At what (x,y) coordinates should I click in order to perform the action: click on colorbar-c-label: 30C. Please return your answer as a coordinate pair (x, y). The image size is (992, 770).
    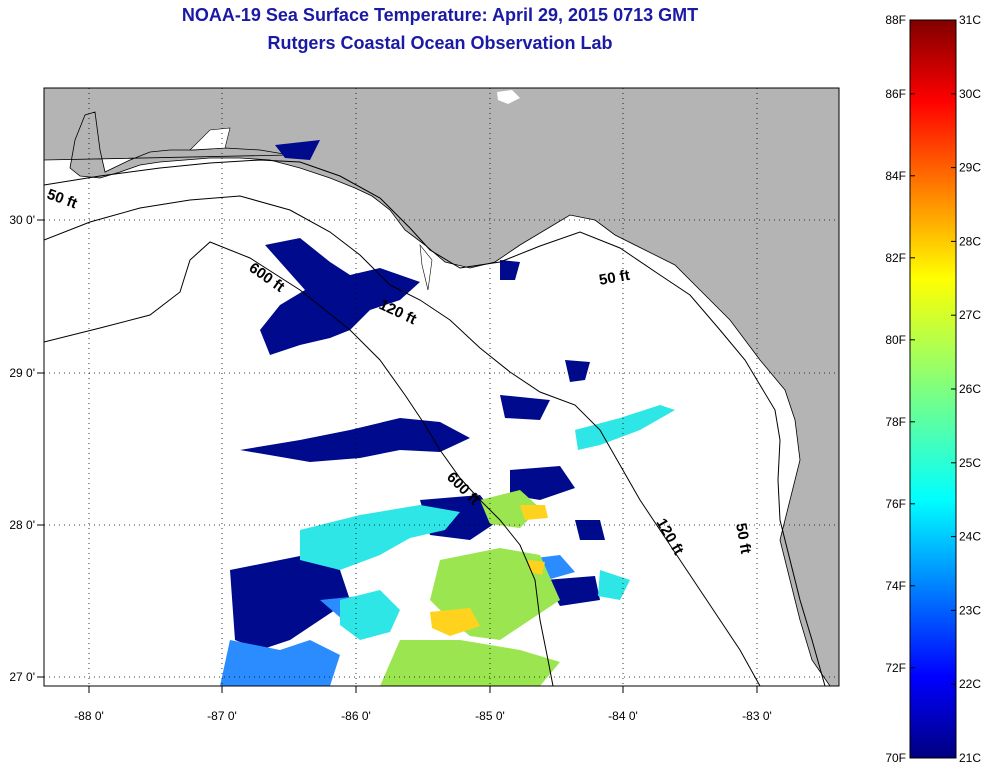
    Looking at the image, I should click on (970, 94).